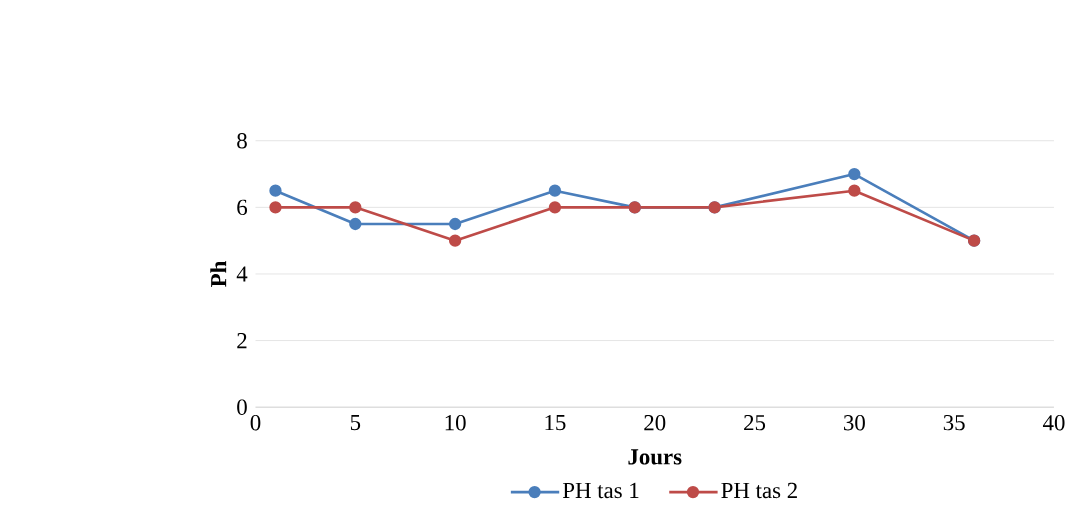  What do you see at coordinates (255, 423) in the screenshot?
I see `x-tick-label: 0` at bounding box center [255, 423].